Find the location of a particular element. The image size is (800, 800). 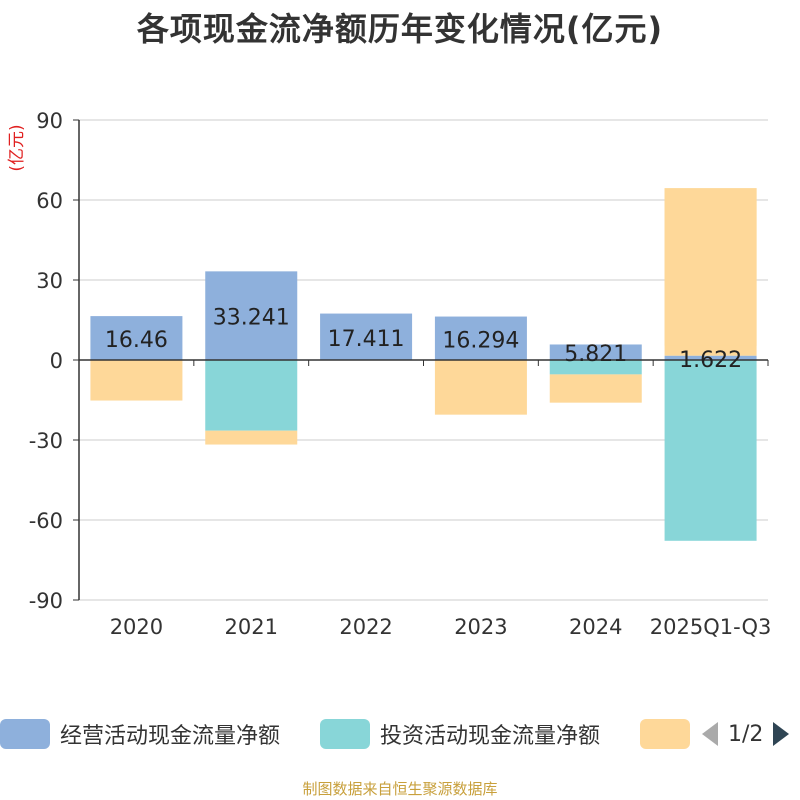

legend-item-financing is located at coordinates (665, 734).